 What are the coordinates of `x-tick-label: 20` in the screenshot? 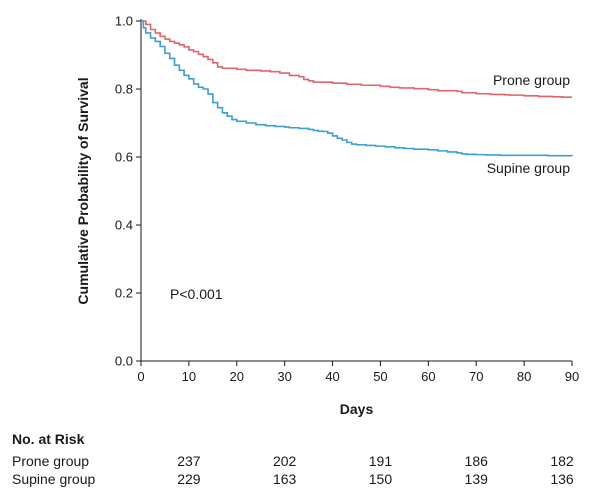 It's located at (237, 376).